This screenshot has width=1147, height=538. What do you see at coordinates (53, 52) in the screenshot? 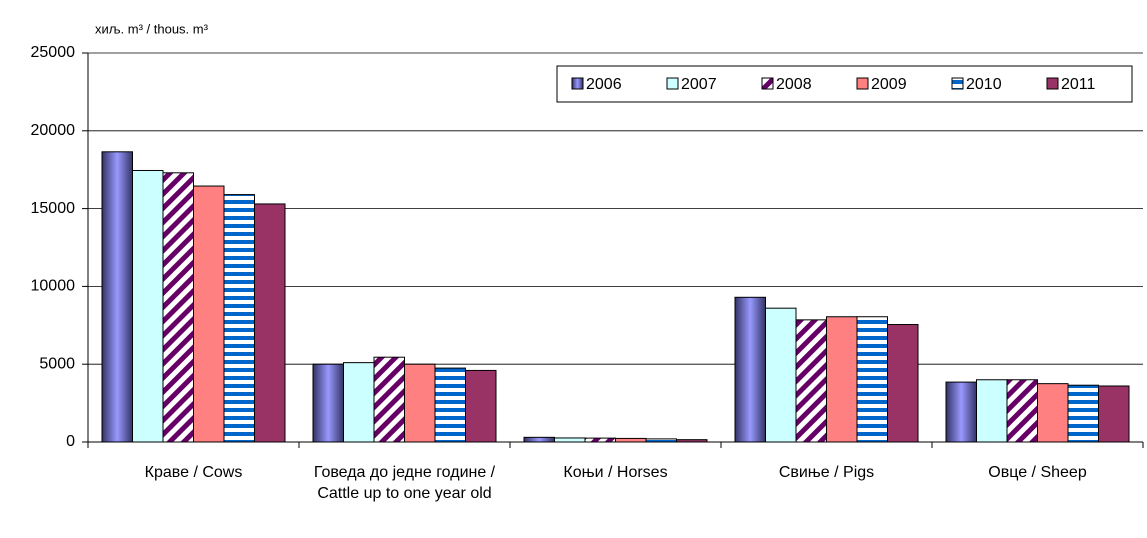
I see `y-tick-label: 25000` at bounding box center [53, 52].